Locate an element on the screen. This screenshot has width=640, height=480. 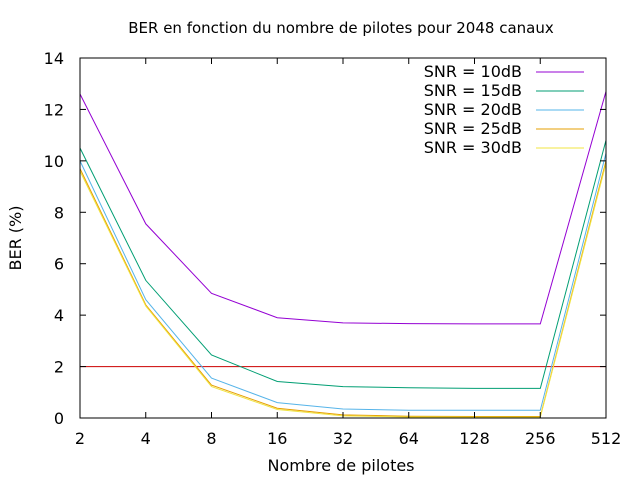
y-tick-label: 10 is located at coordinates (54, 161).